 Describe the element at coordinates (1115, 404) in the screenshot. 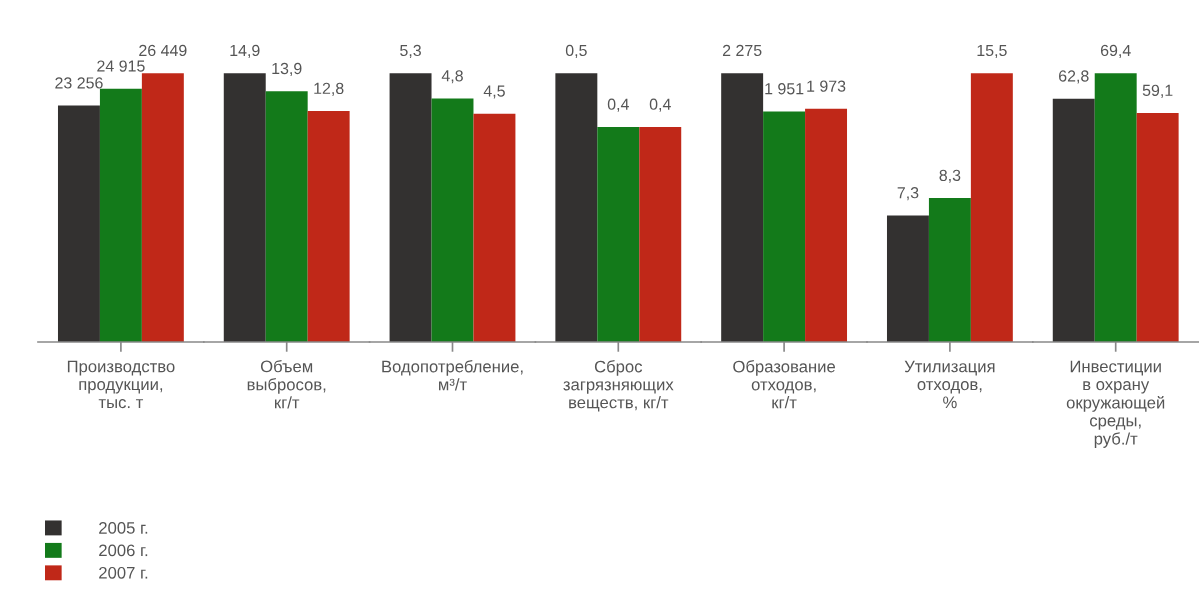

I see `x-tick-label: Инвестиции в охрану окружающей среды, руб./т` at that location.